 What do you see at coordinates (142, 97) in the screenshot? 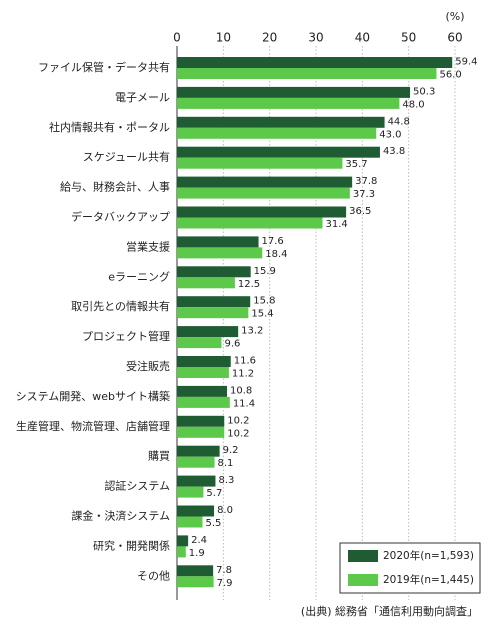
I see `category-label: 電子メール` at bounding box center [142, 97].